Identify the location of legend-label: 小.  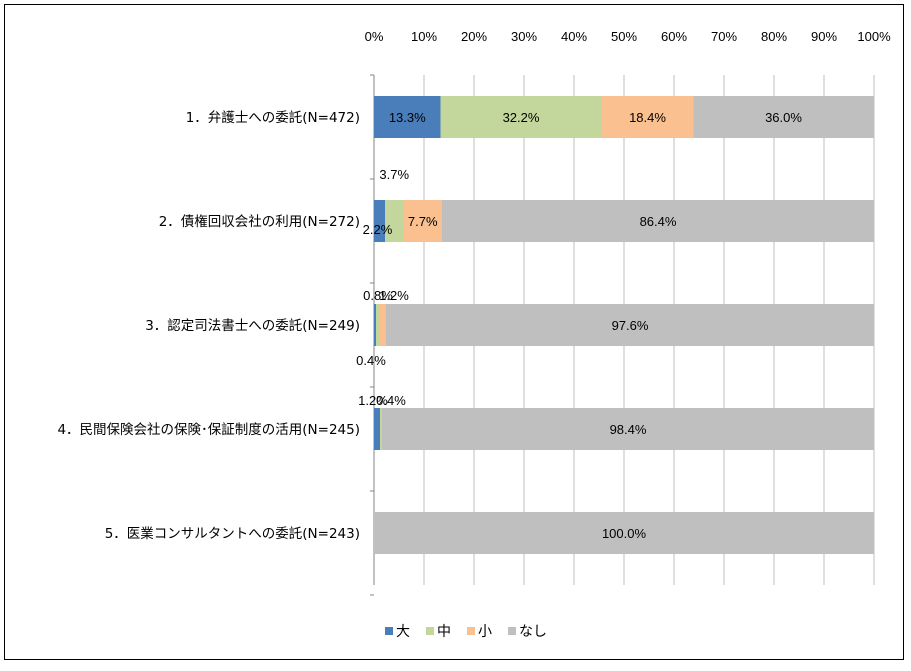
(485, 632).